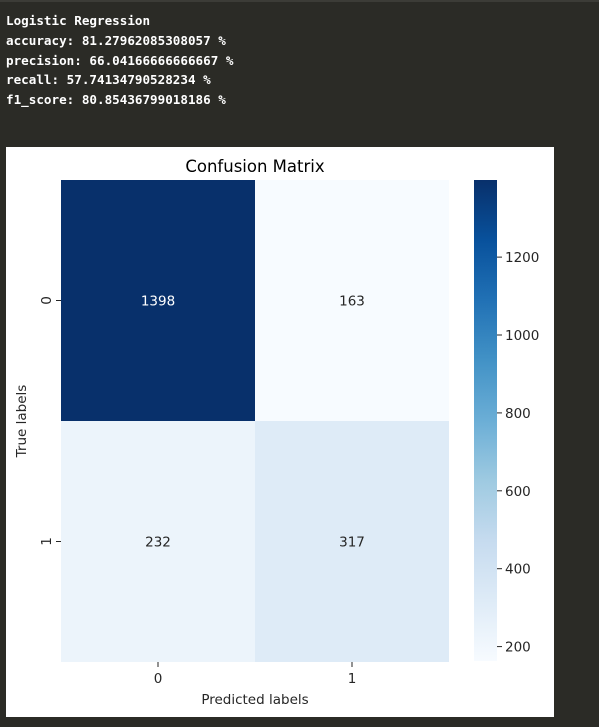  I want to click on output-line-precision: precision: 66.04166666666667 %, so click(120, 60).